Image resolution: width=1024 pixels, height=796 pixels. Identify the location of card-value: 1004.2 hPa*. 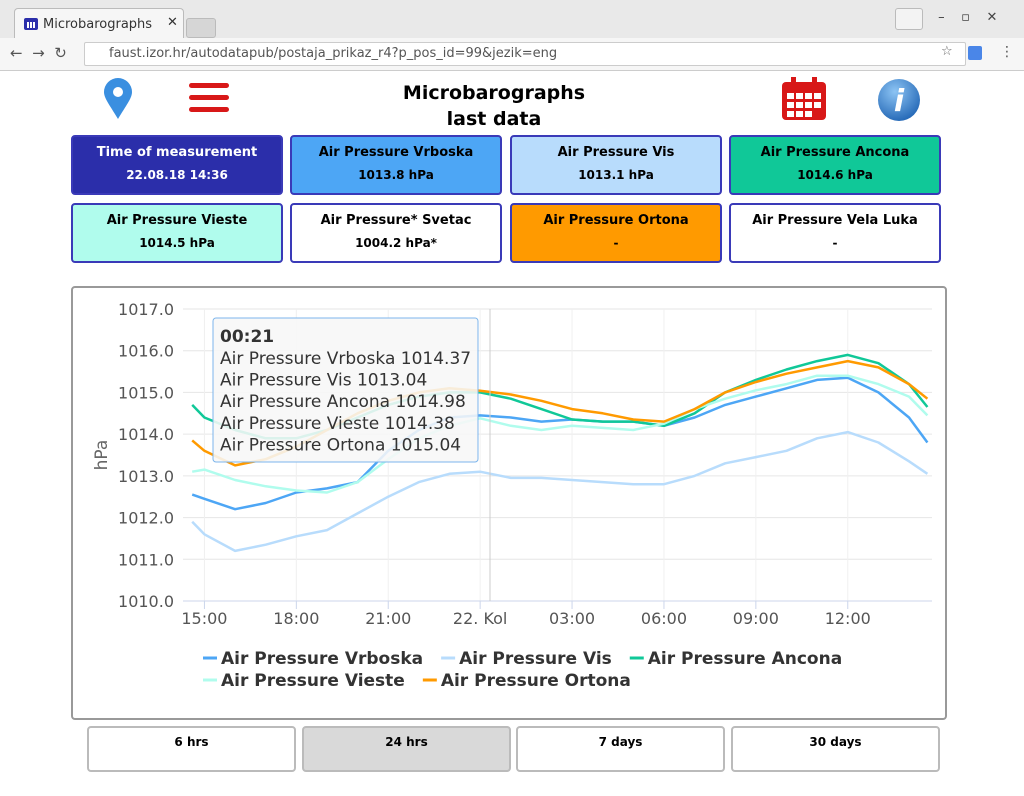
(396, 243).